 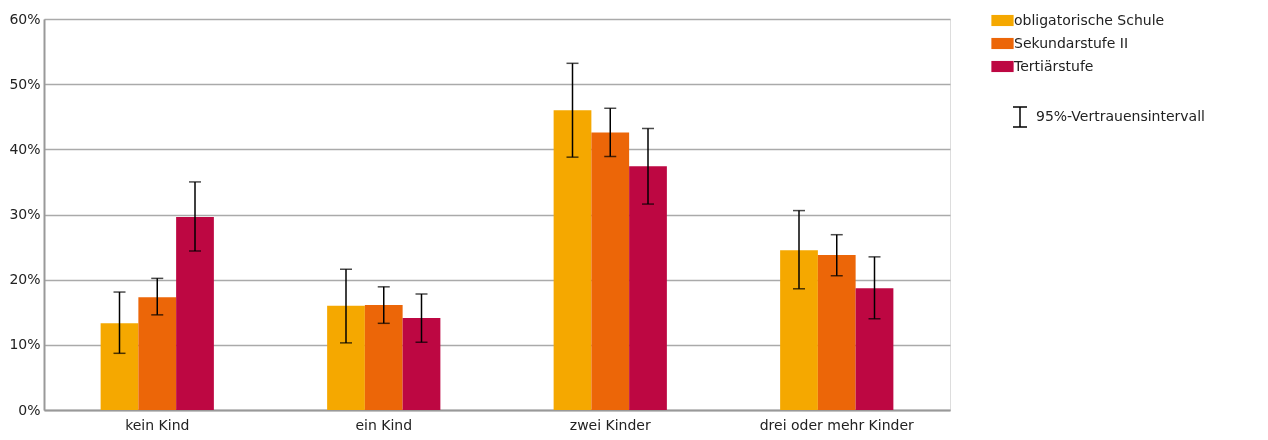 What do you see at coordinates (25, 18) in the screenshot?
I see `y-tick-label: 60%` at bounding box center [25, 18].